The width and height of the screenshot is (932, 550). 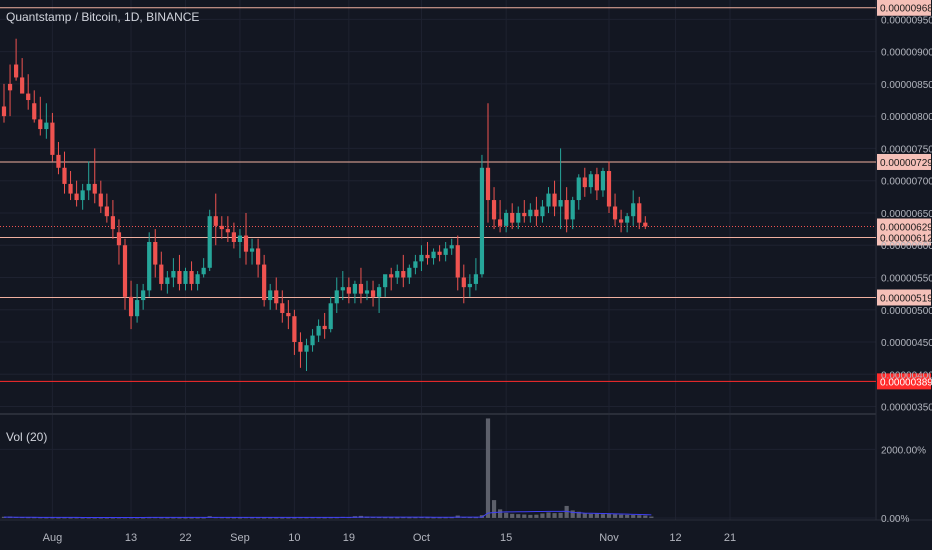 I want to click on x-tick-label: 22, so click(x=185, y=538).